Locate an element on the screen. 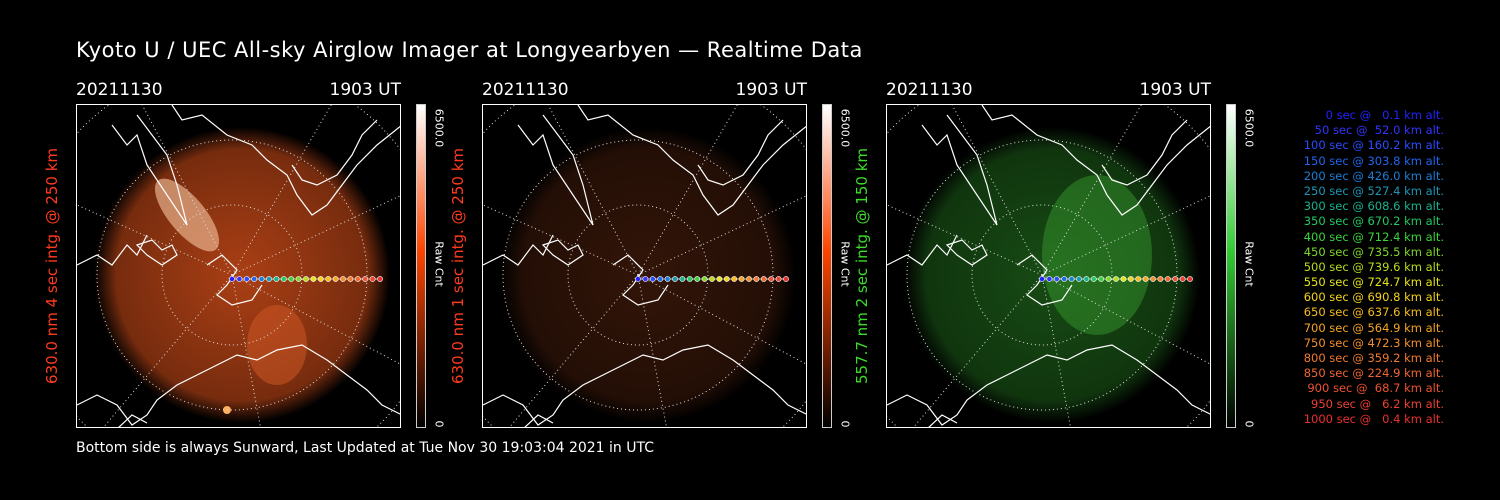 Image resolution: width=1500 pixels, height=500 pixels. legend-row: 500 sec @ 739.6 km alt. is located at coordinates (1373, 266).